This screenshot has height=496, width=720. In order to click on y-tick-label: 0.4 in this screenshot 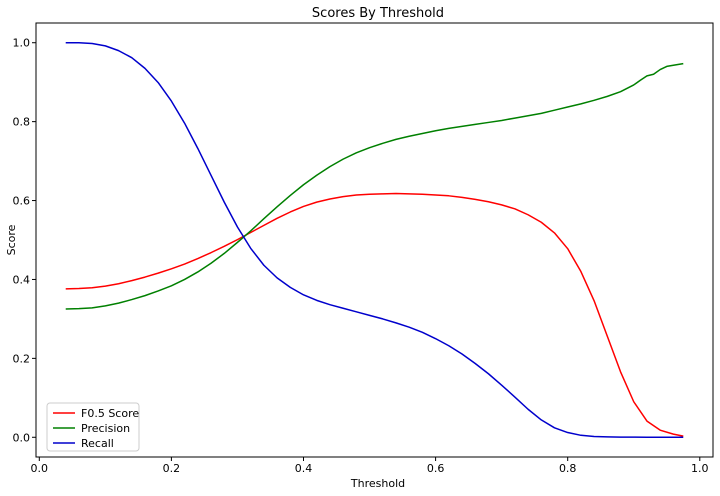, I will do `click(22, 279)`.